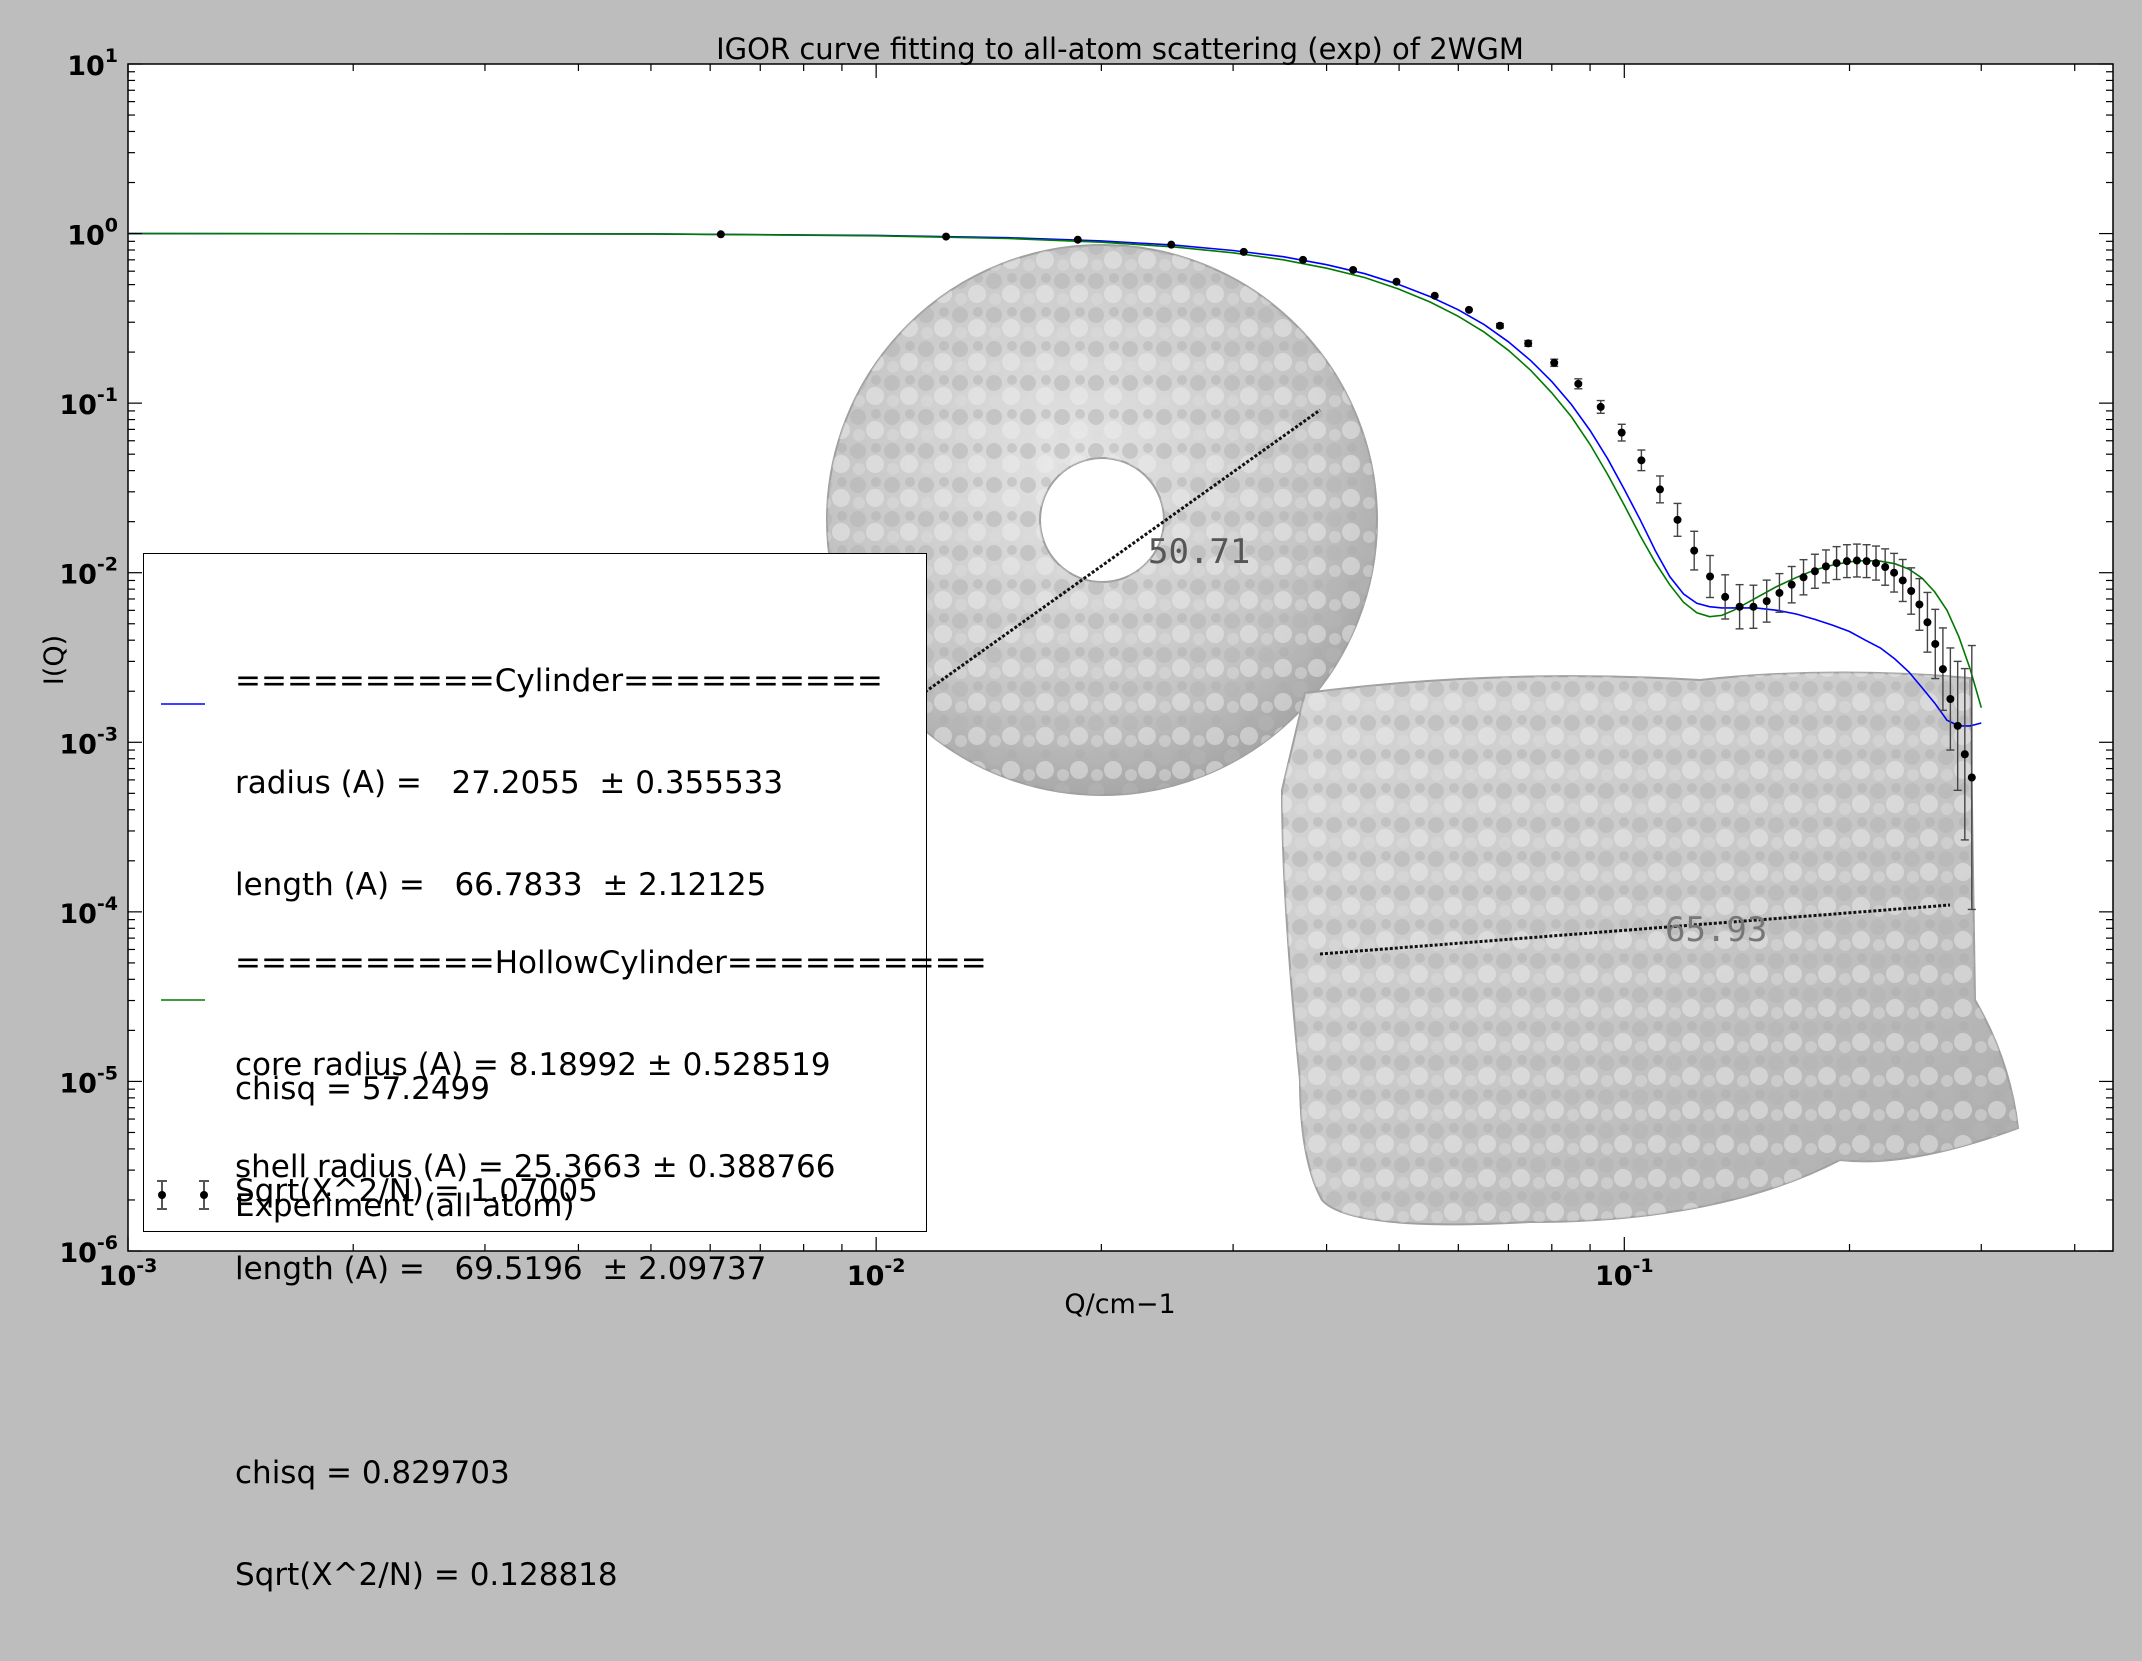 This screenshot has height=1661, width=2142. What do you see at coordinates (405, 1206) in the screenshot?
I see `legend-experiment-label: Experiment (all atom)` at bounding box center [405, 1206].